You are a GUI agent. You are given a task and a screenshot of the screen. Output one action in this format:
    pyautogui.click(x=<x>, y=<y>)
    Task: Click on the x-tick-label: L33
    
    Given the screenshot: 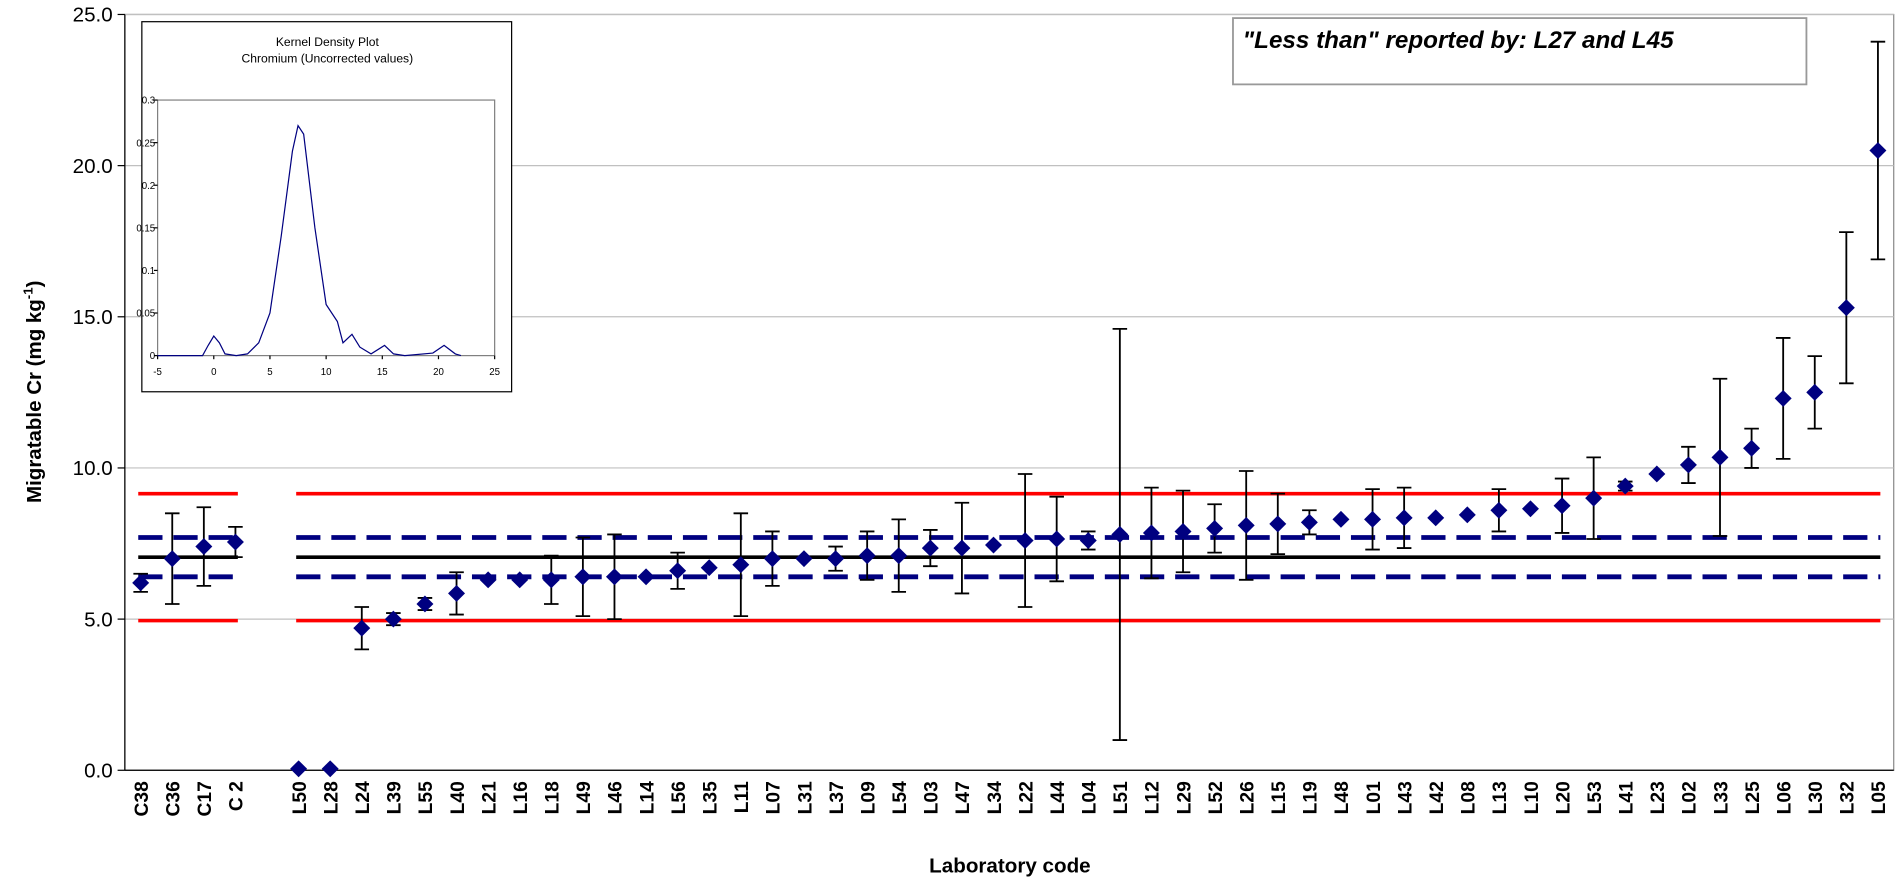 What is the action you would take?
    pyautogui.click(x=1721, y=797)
    